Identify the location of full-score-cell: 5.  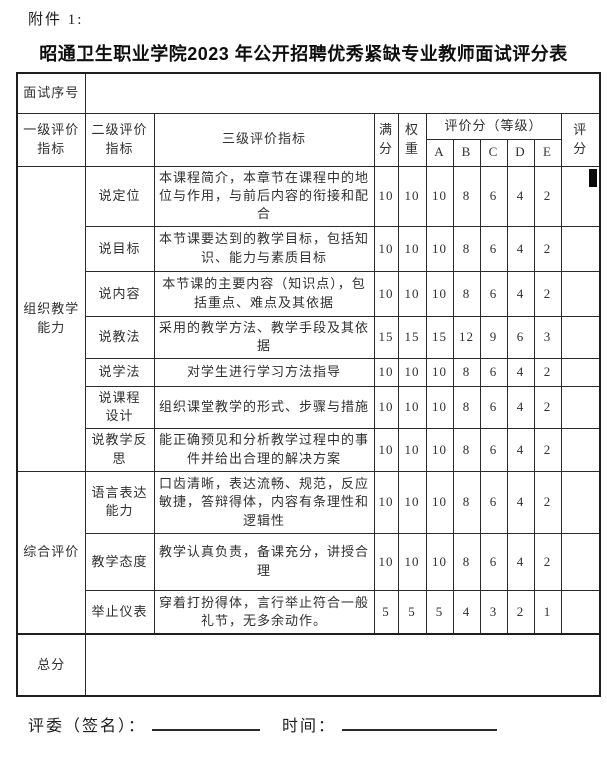
(386, 612).